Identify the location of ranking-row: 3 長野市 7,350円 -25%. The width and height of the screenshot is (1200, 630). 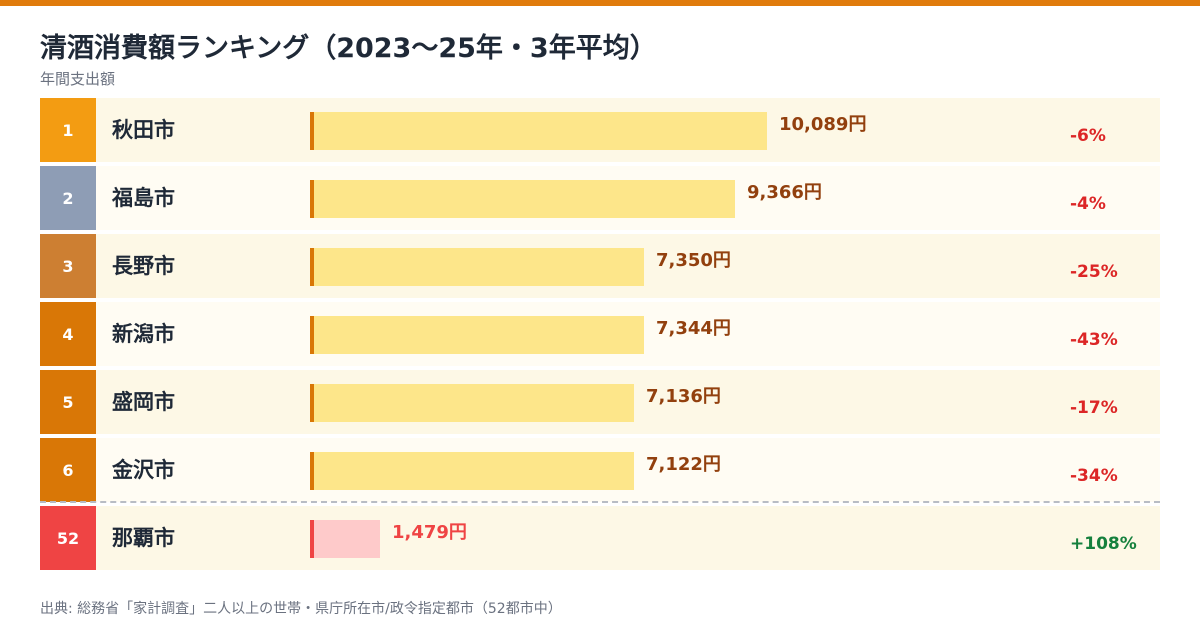
(600, 266).